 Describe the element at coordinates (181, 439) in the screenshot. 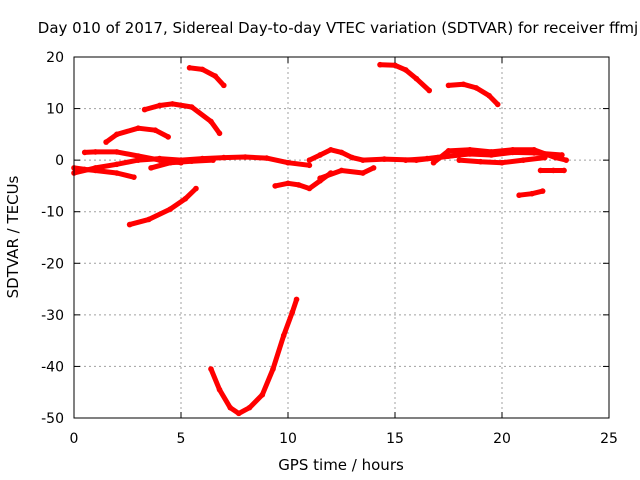

I see `x-tick-label: 5` at that location.